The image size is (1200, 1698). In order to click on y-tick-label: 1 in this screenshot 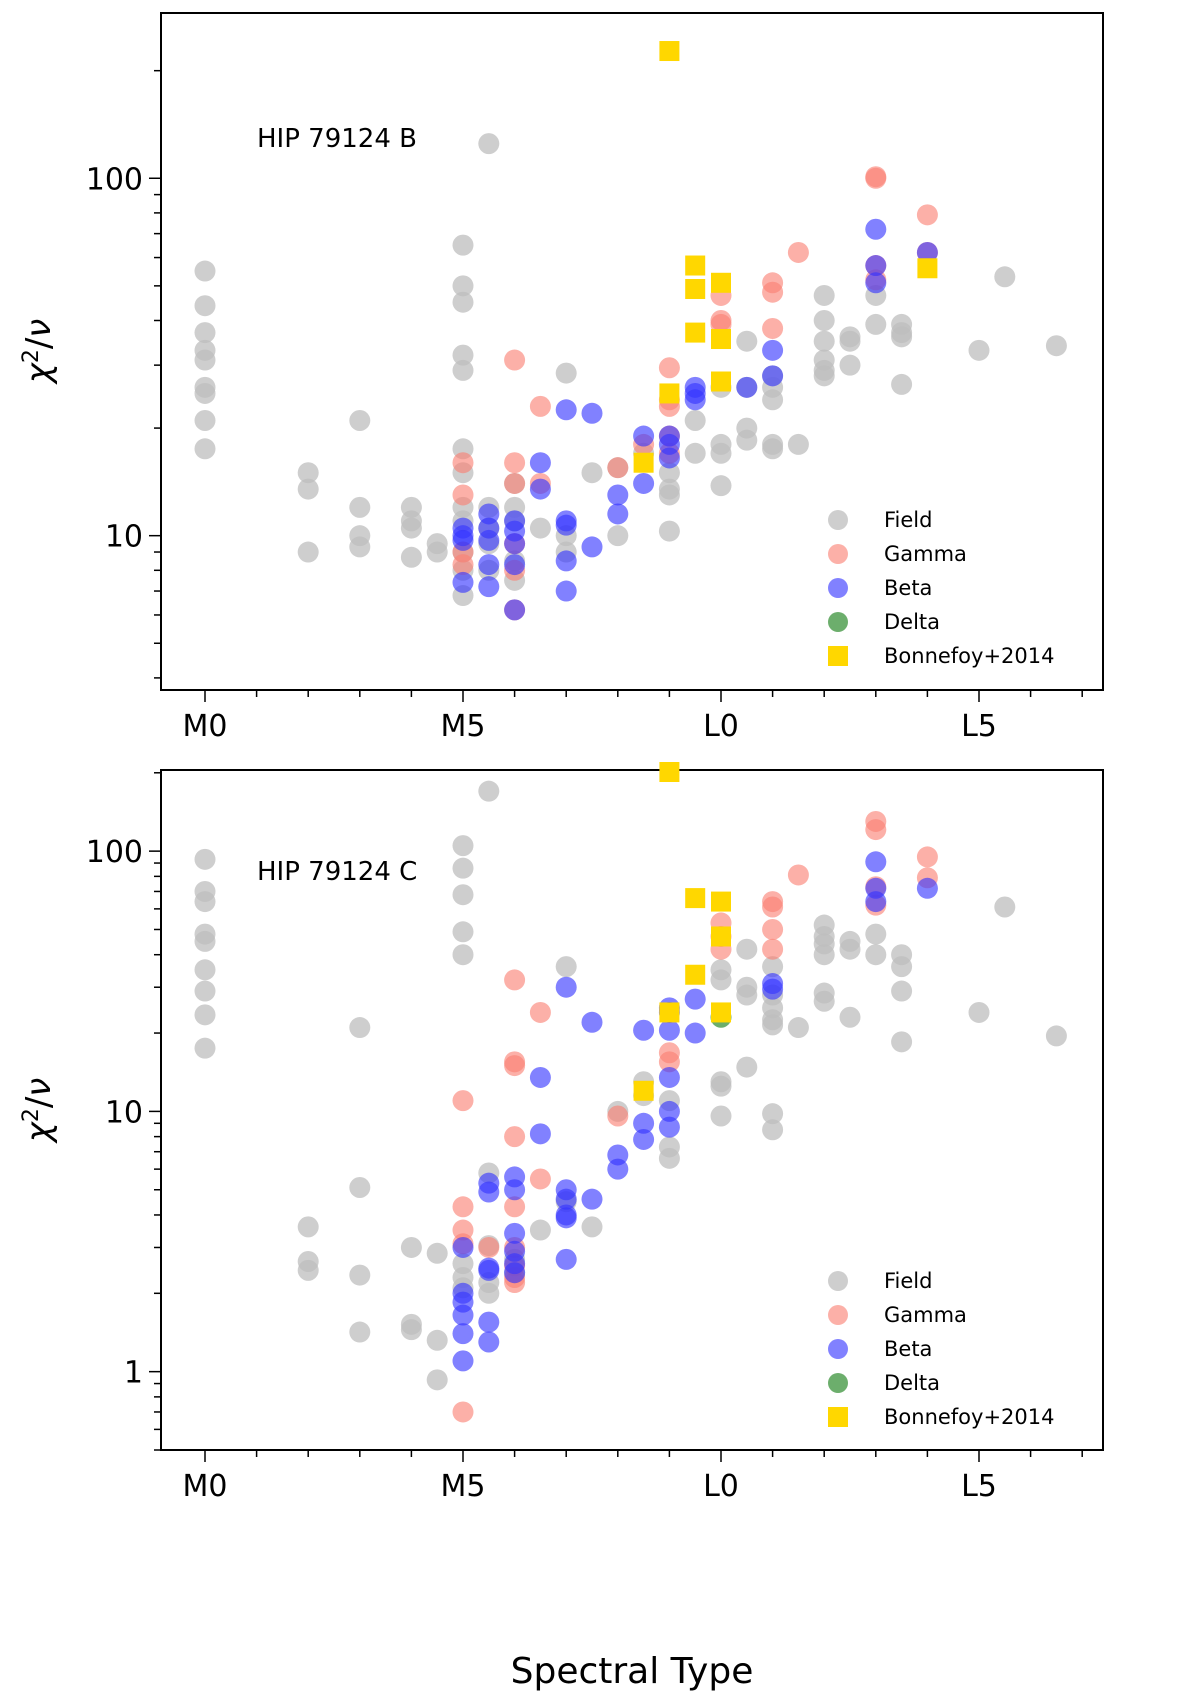, I will do `click(133, 1373)`.